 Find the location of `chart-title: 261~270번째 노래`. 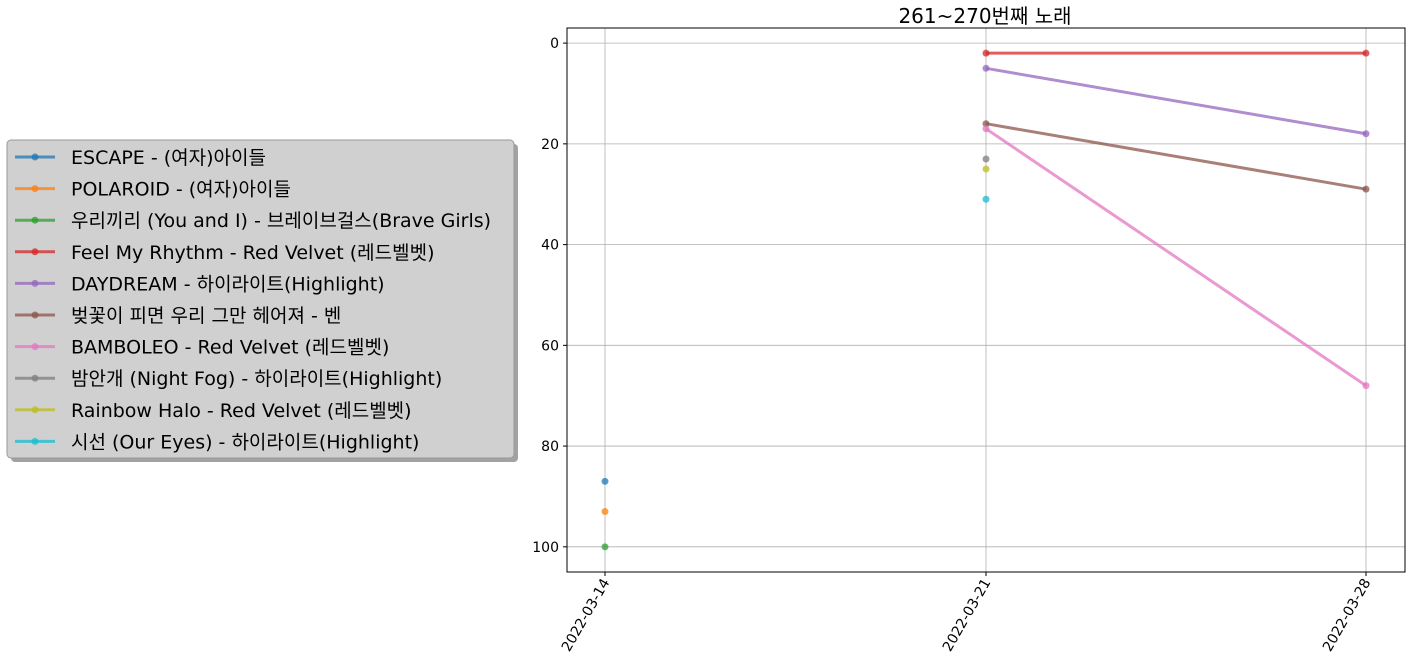

chart-title: 261~270번째 노래 is located at coordinates (984, 16).